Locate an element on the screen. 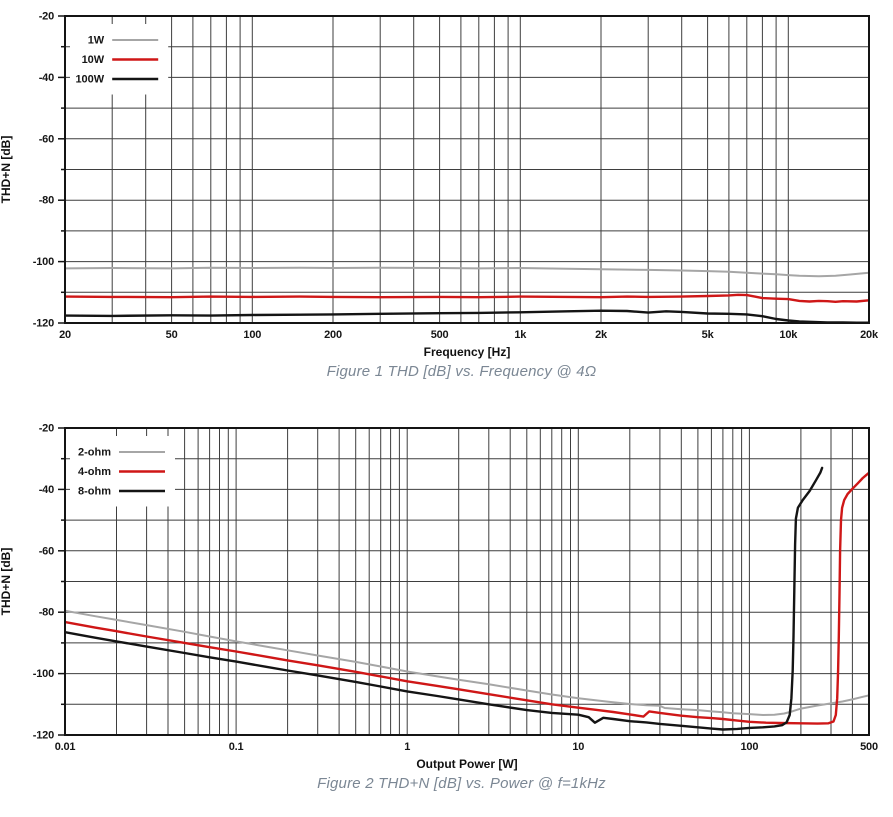  legend-label-8-ohm: 8-ohm is located at coordinates (94, 492).